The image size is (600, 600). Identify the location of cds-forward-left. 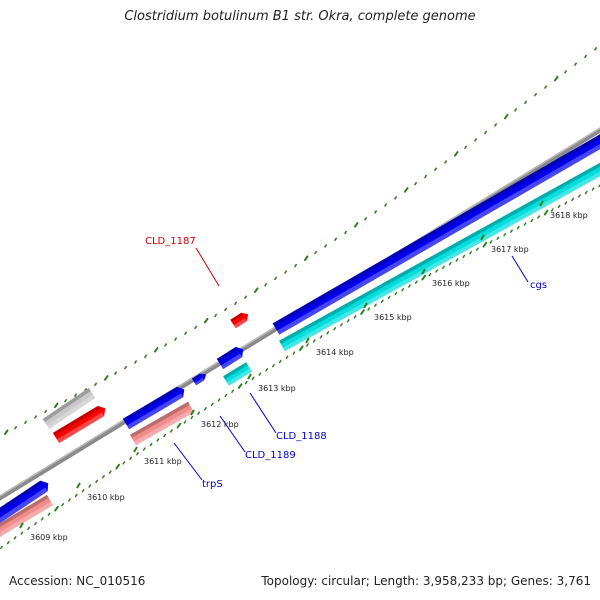
(24, 504).